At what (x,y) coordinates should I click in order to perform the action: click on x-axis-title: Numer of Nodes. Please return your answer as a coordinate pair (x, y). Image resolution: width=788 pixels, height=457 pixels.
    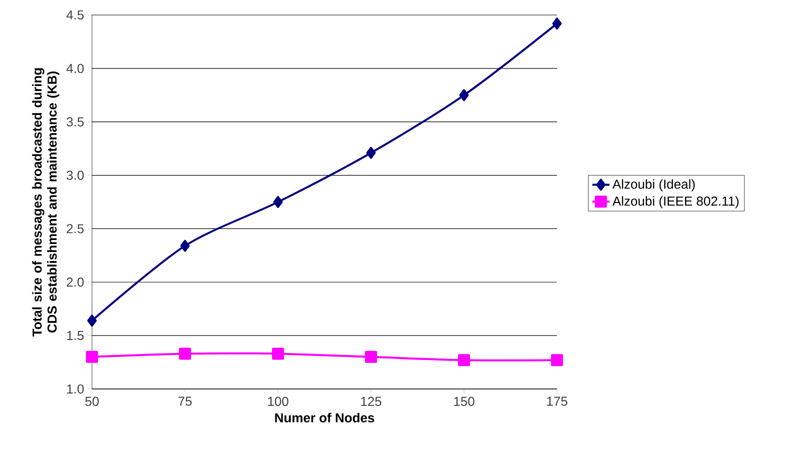
    Looking at the image, I should click on (324, 417).